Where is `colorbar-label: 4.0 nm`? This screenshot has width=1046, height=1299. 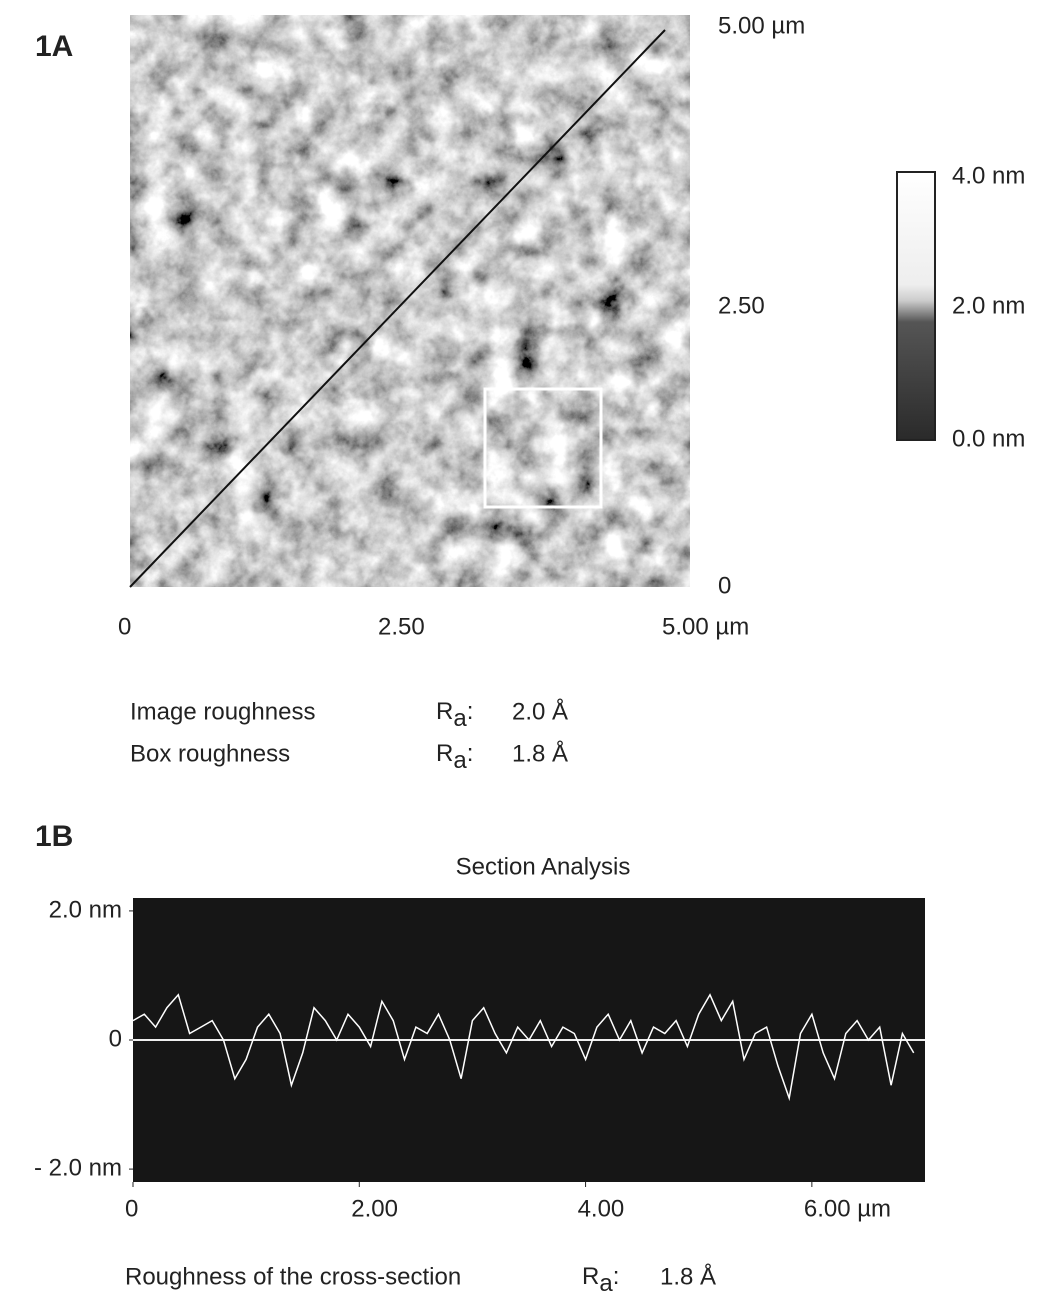 colorbar-label: 4.0 nm is located at coordinates (988, 175).